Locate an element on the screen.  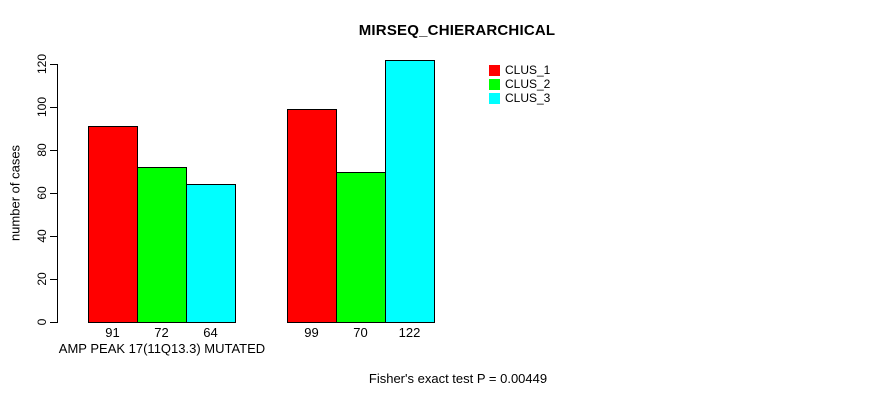
y-axis-tick-label: 0 is located at coordinates (42, 322).